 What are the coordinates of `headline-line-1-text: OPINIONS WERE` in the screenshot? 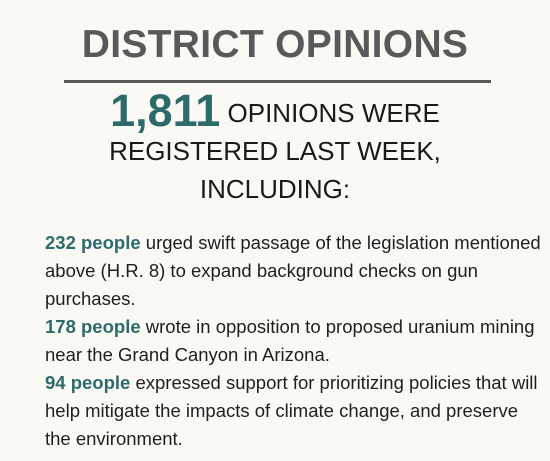 It's located at (333, 113).